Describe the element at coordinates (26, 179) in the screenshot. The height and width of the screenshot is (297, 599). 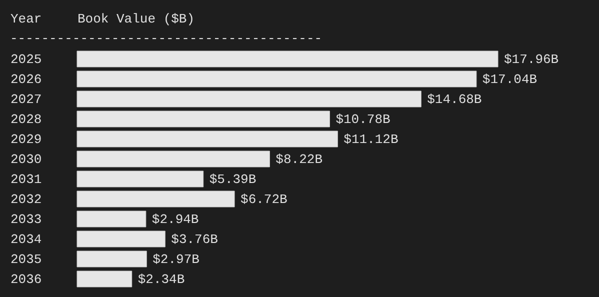
I see `y-tick-label: 2031` at that location.